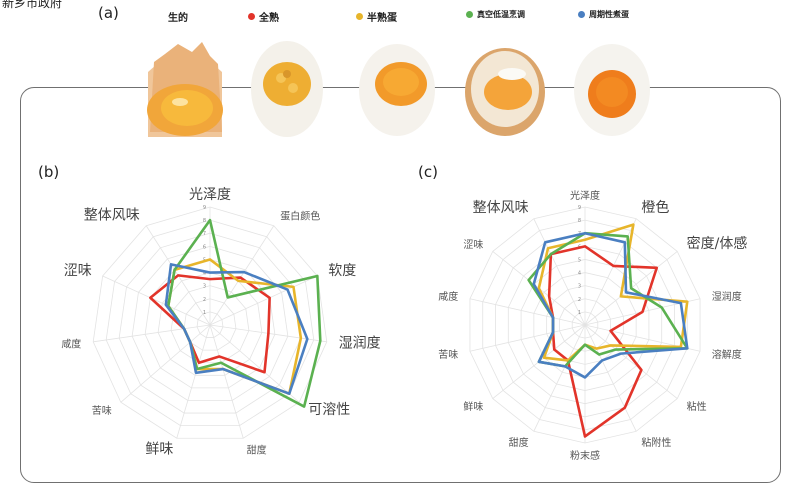 This screenshot has width=800, height=490. What do you see at coordinates (609, 14) in the screenshot?
I see `legend-label: 周期性煮蛋` at bounding box center [609, 14].